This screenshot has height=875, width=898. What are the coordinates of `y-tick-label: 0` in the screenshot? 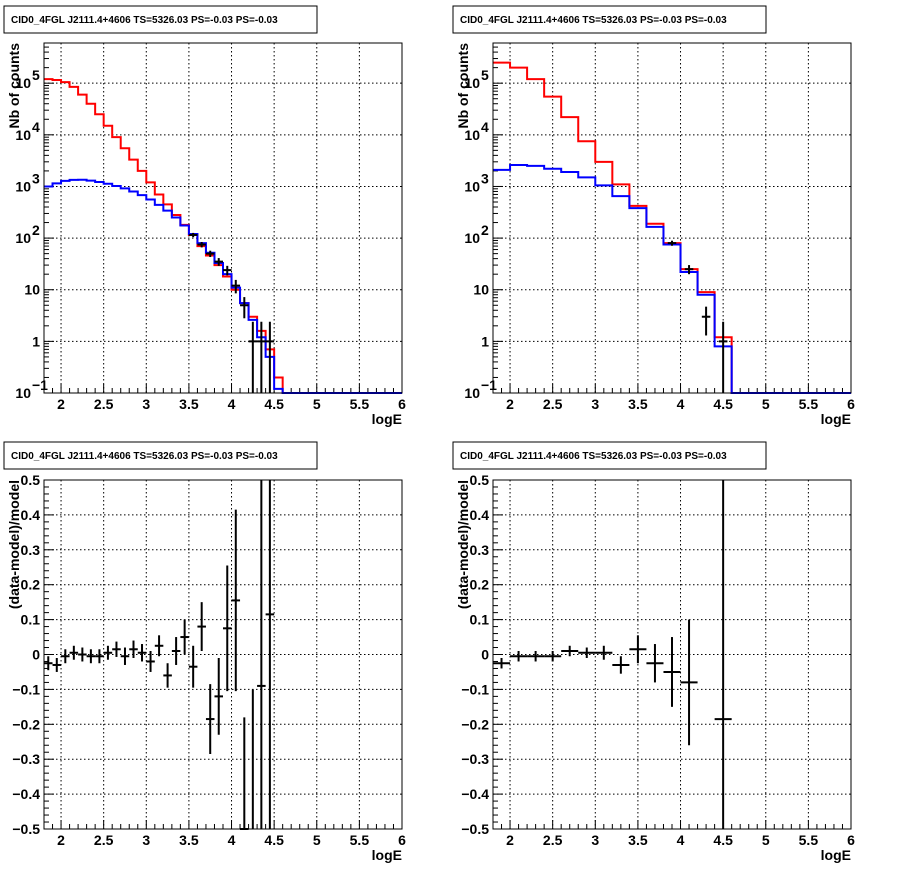 It's located at (36, 655).